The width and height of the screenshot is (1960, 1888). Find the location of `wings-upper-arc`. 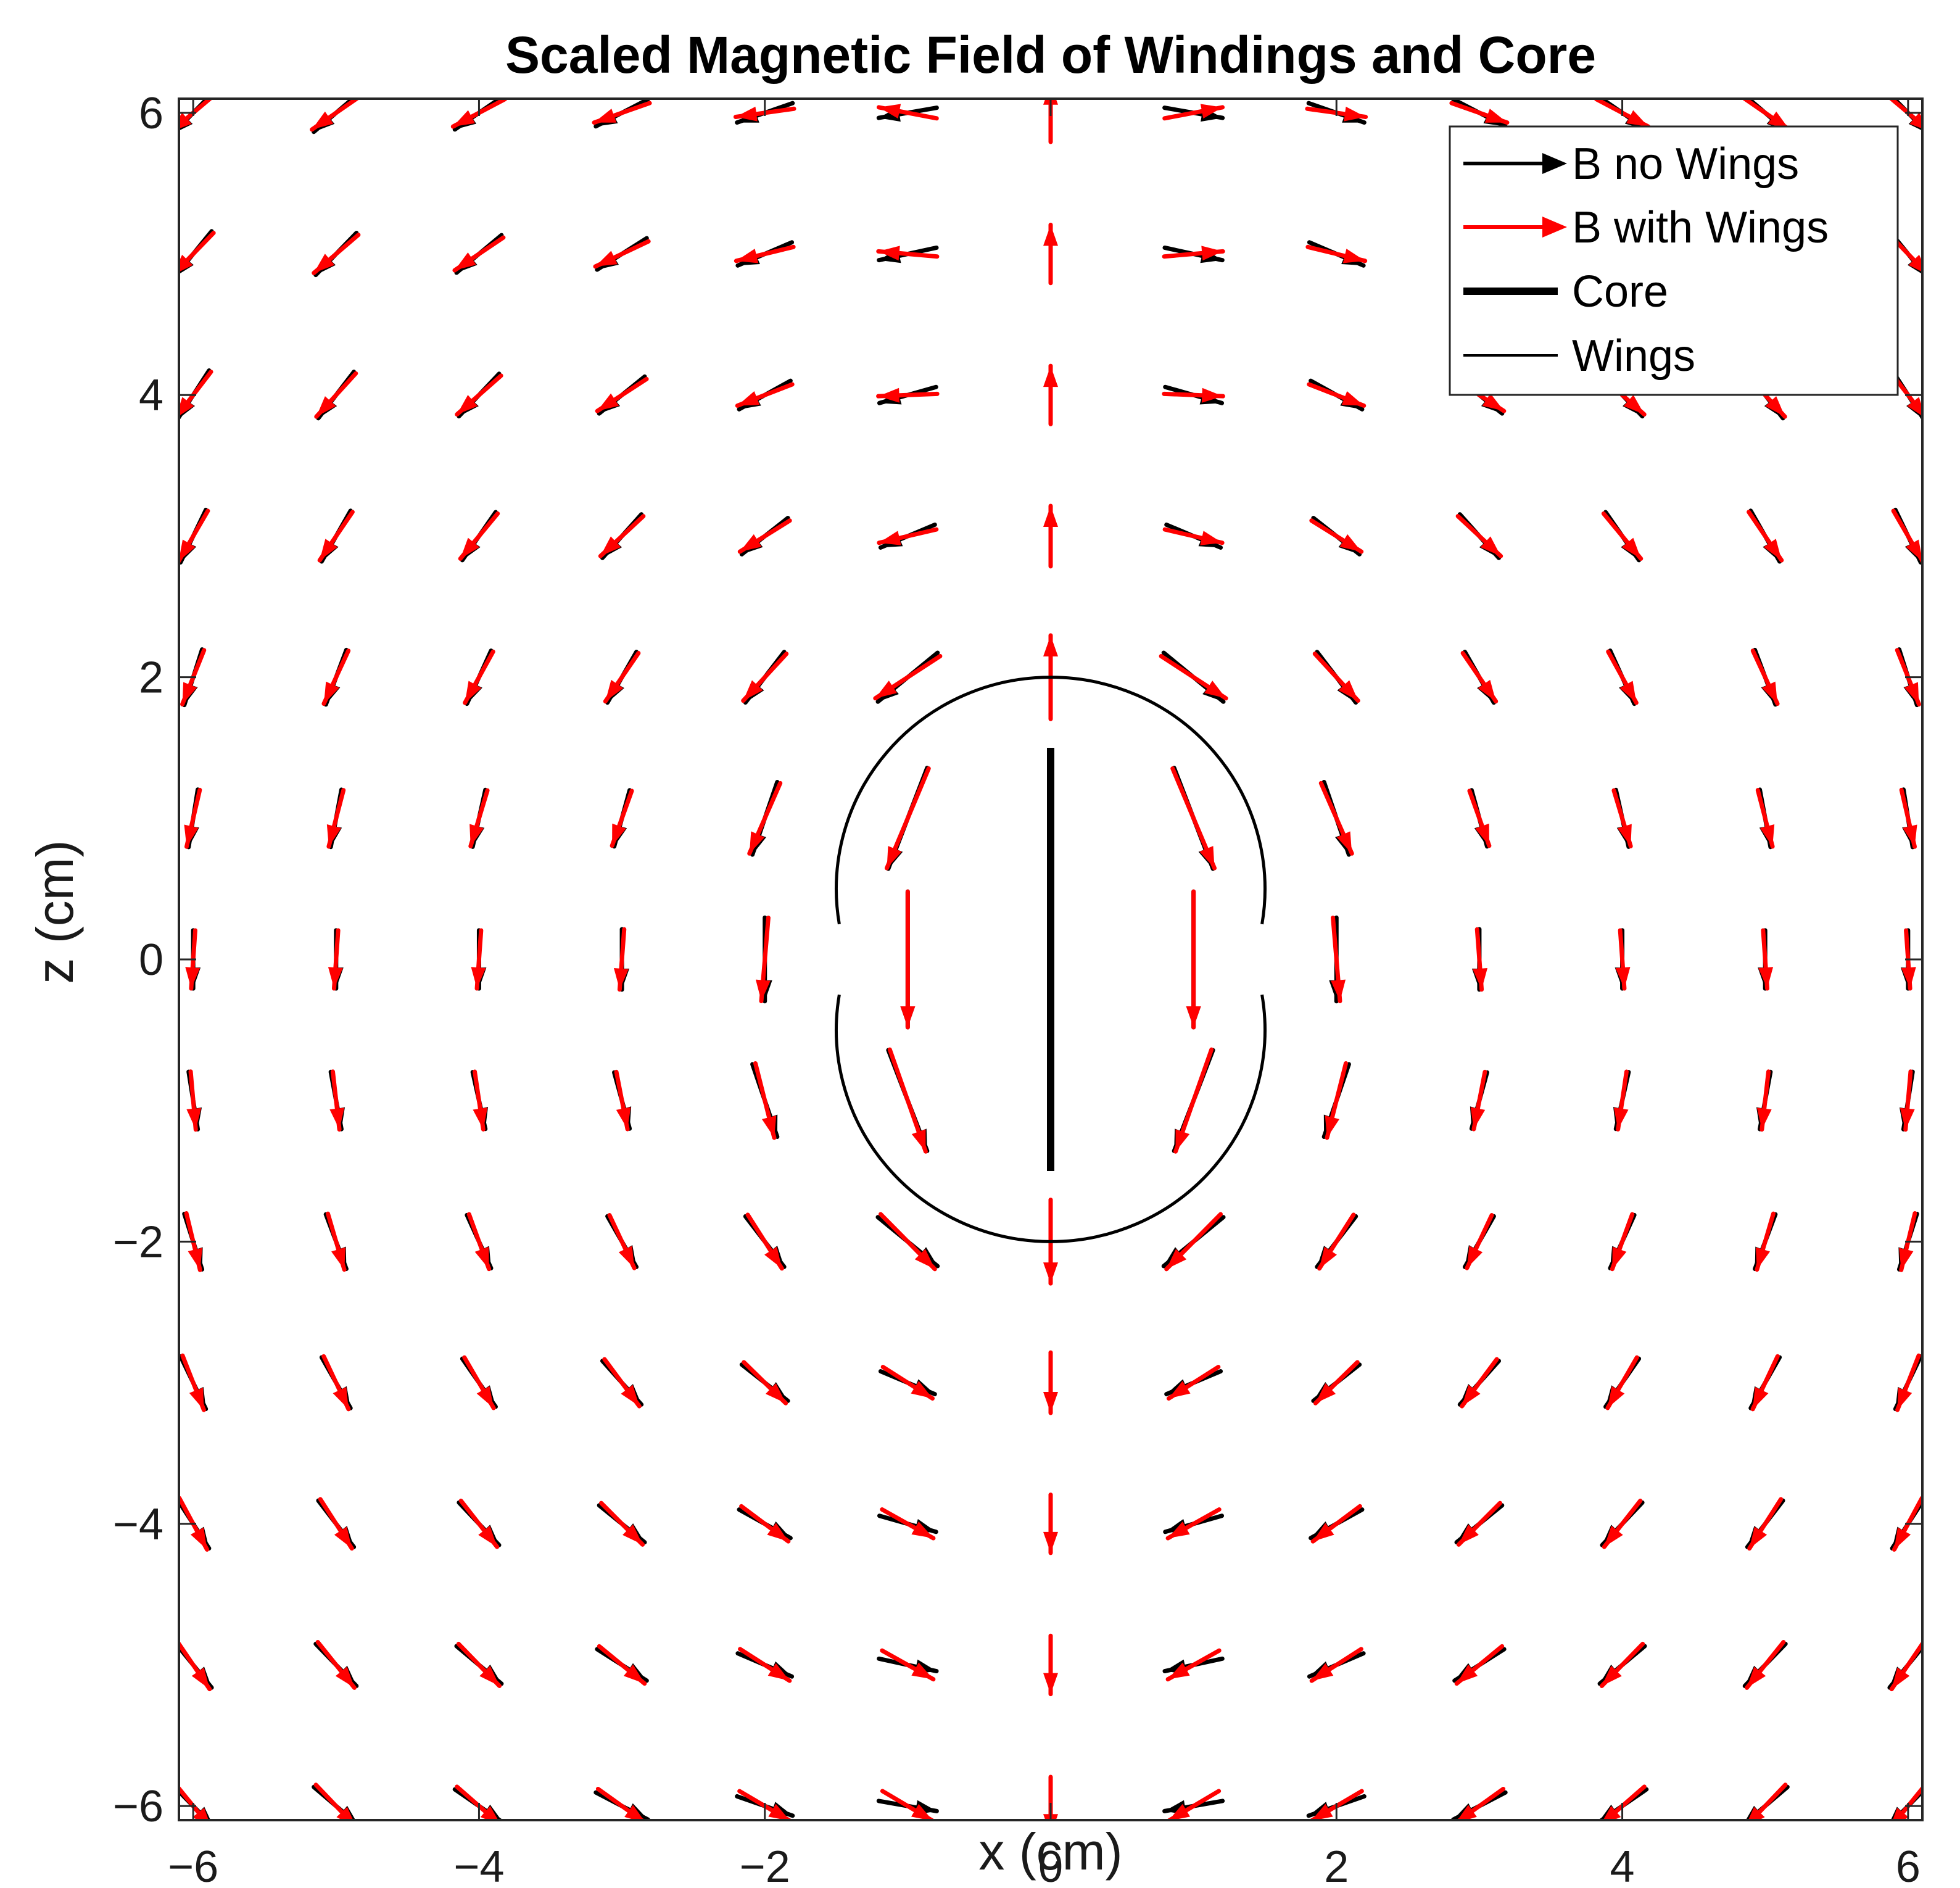

wings-upper-arc is located at coordinates (1051, 801).